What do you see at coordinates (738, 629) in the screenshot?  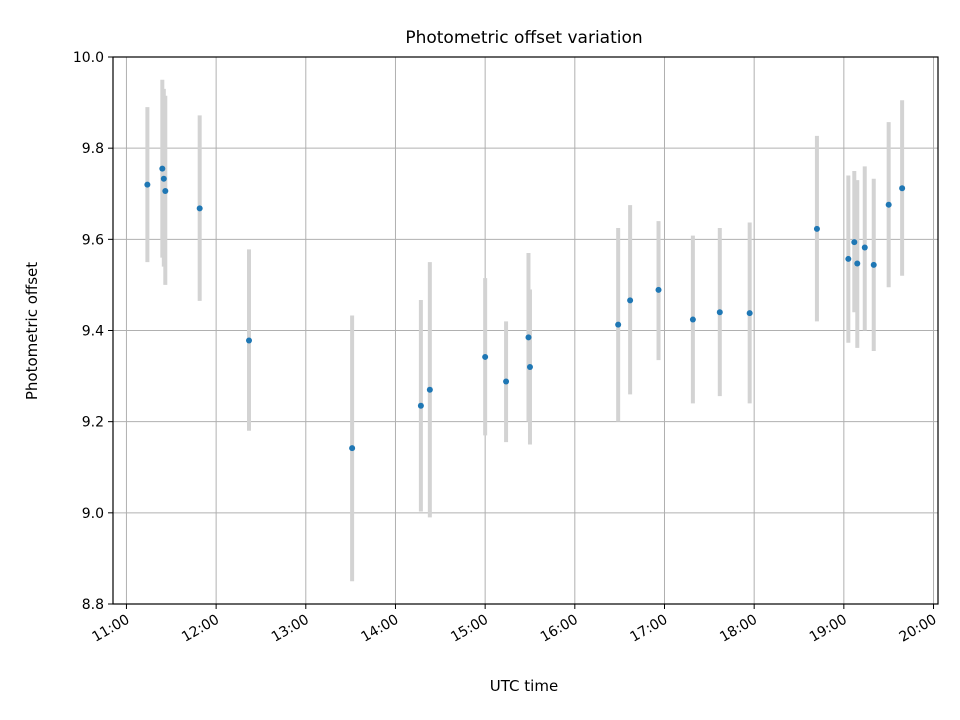 I see `x-tick-label: 18:00` at bounding box center [738, 629].